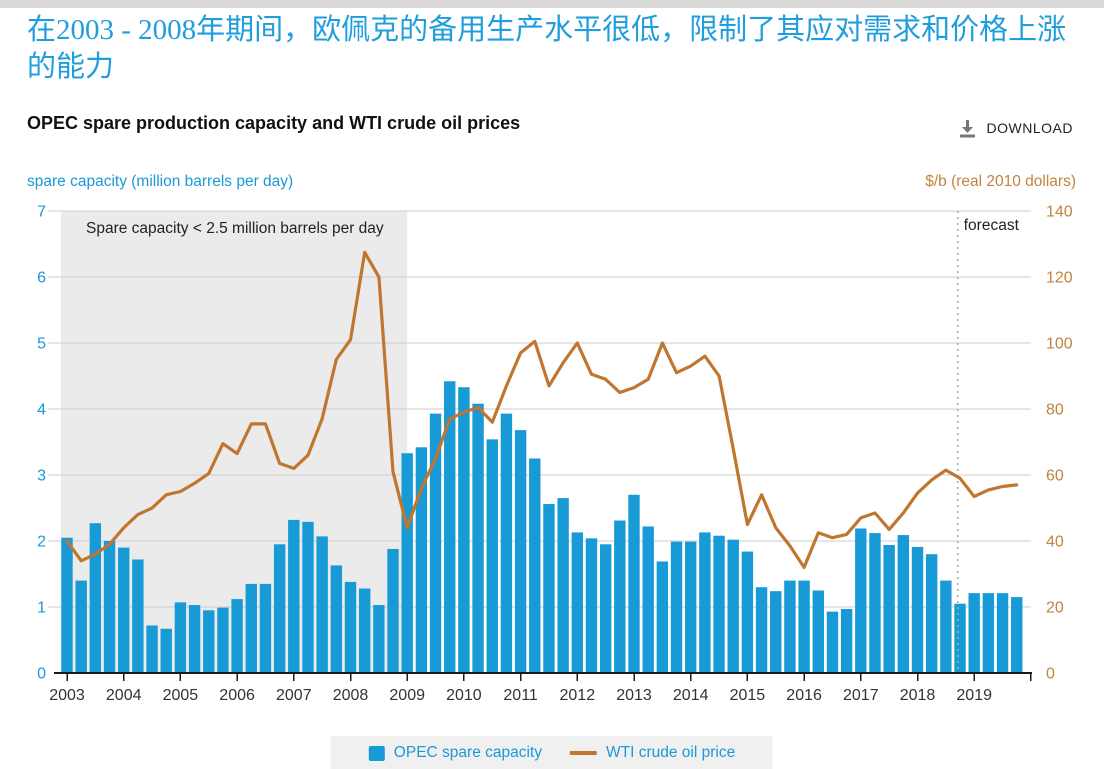  I want to click on legend-bar-swatch, so click(376, 753).